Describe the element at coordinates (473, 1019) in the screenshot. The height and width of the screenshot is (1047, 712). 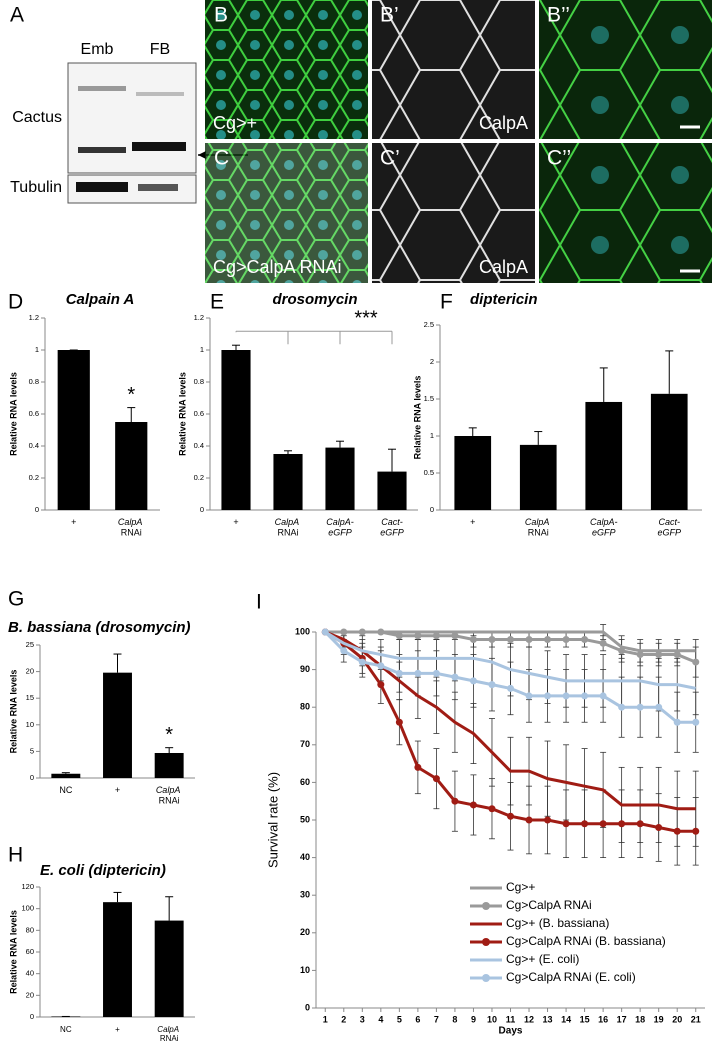
I see `x-tick-label: 9` at that location.